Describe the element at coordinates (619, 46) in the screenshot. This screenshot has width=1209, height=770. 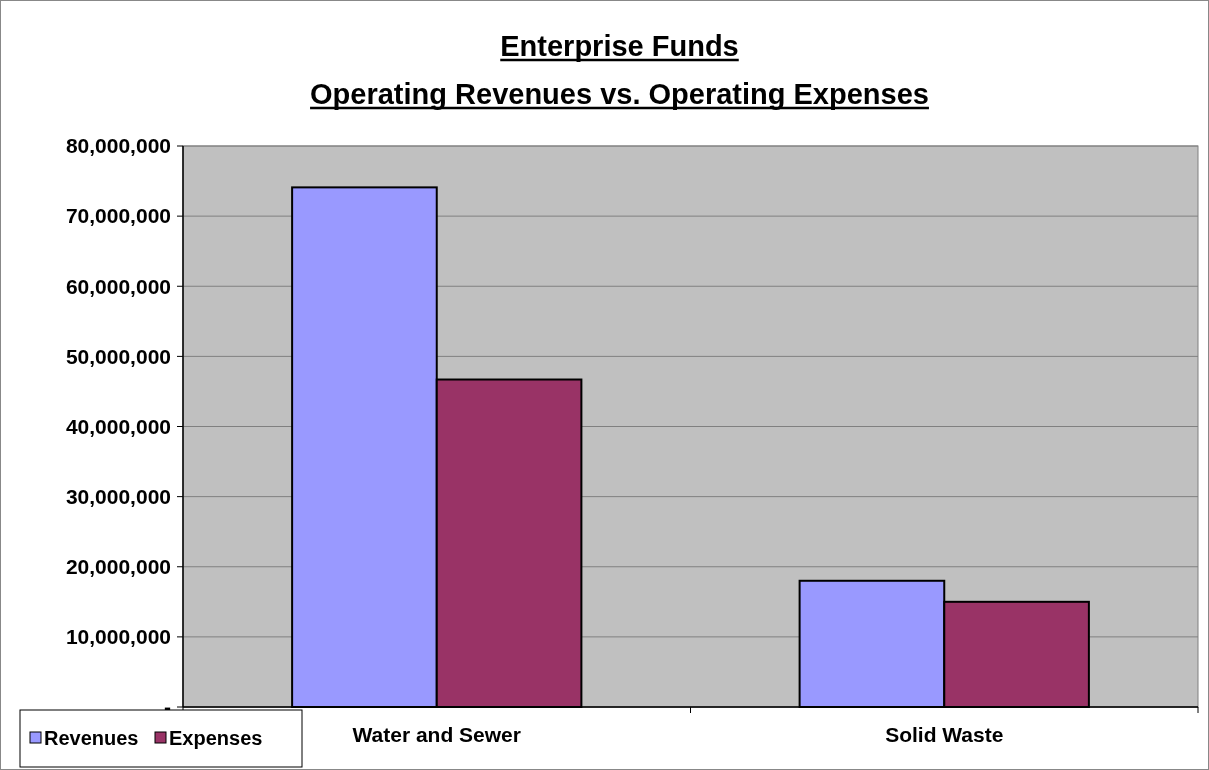
I see `chart-title: Enterprise Funds` at that location.